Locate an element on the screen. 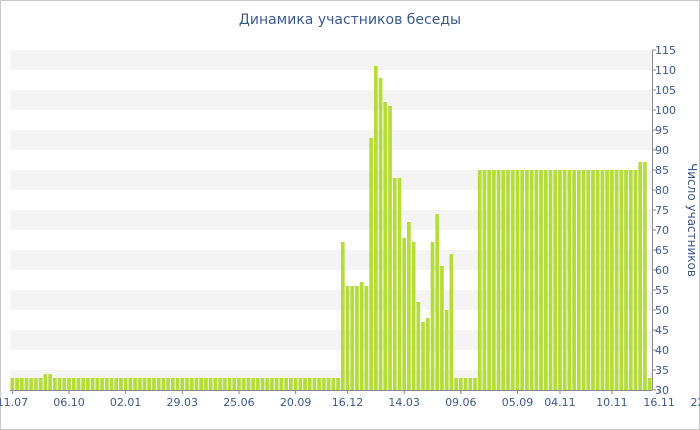 This screenshot has width=700, height=430. x-tick-label: 10.11 is located at coordinates (612, 402).